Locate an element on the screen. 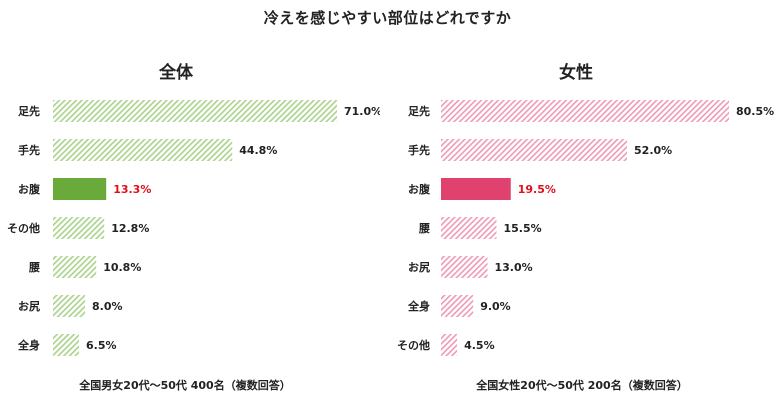 The height and width of the screenshot is (403, 775). value-label: 6.5% is located at coordinates (101, 345).